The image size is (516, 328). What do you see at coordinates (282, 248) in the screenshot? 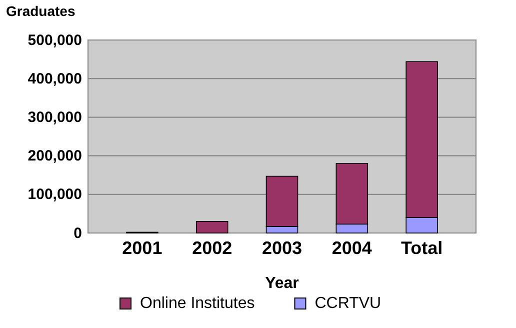
I see `x-tick-label: 2003` at bounding box center [282, 248].